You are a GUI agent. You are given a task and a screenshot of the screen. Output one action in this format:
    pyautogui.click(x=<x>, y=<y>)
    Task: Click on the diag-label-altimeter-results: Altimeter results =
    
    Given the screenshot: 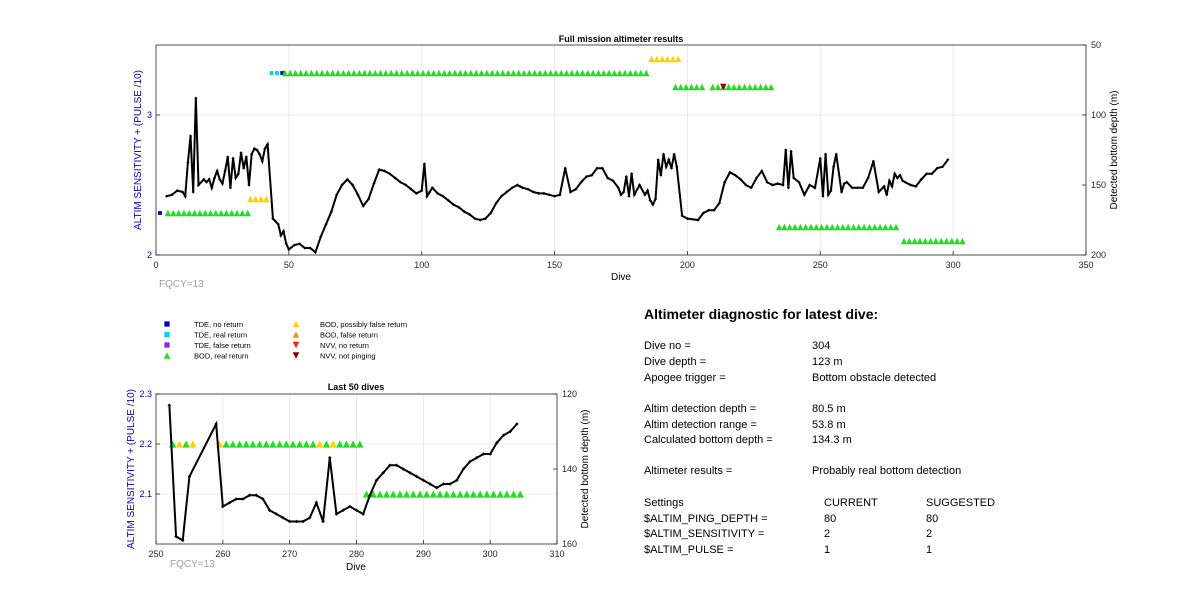 What is the action you would take?
    pyautogui.click(x=688, y=471)
    